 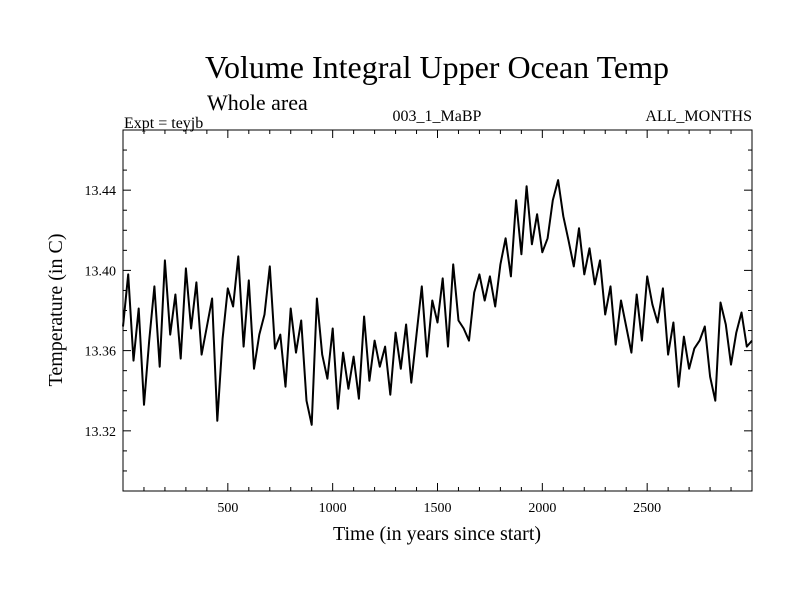 What do you see at coordinates (56, 310) in the screenshot?
I see `y-axis-label: Temperature (in C)` at bounding box center [56, 310].